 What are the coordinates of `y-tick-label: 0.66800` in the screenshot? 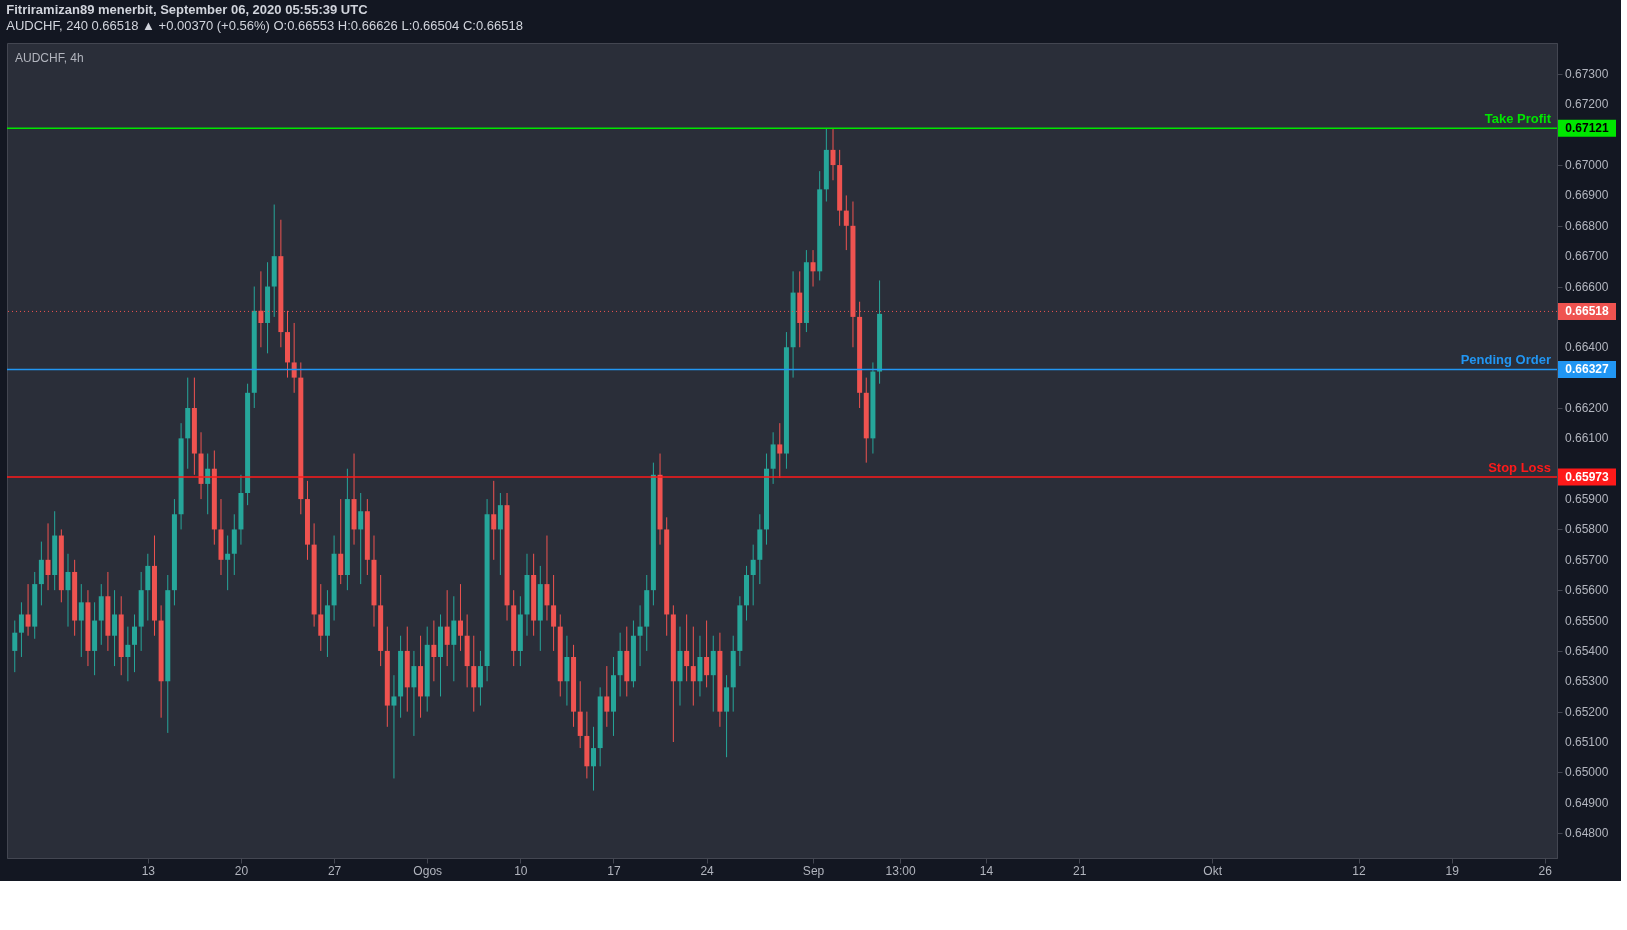 It's located at (1587, 225).